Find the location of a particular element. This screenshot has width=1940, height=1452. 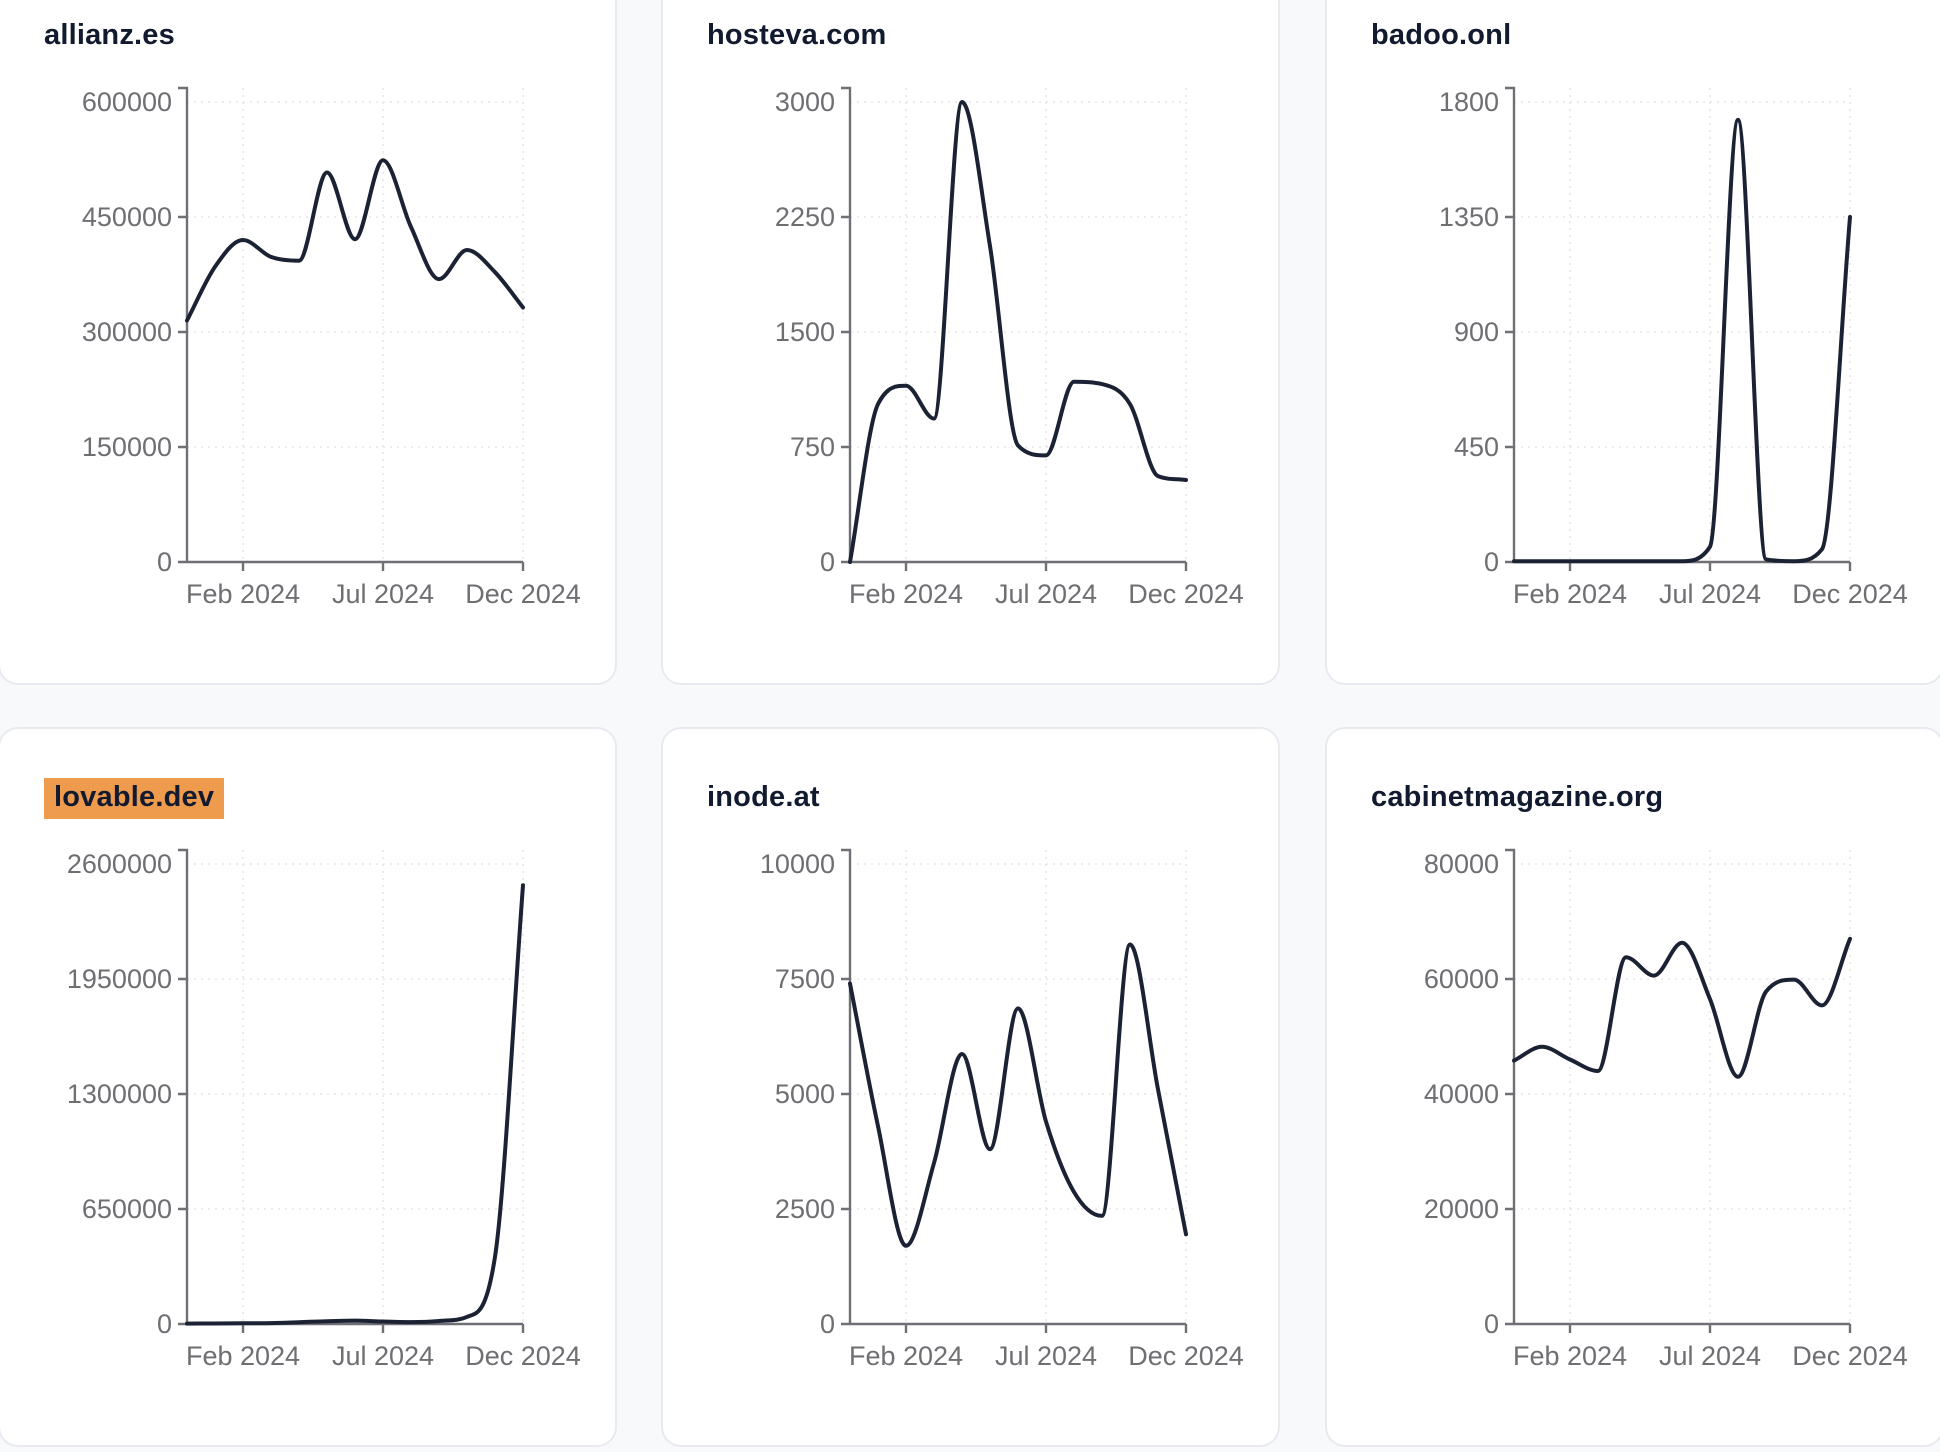

y-tick-label: 450 is located at coordinates (1476, 447).